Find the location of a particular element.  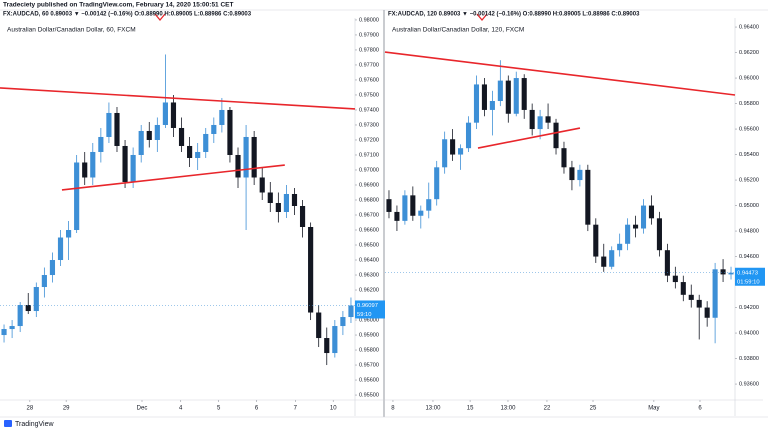

x-tick-label: 5 is located at coordinates (219, 409).